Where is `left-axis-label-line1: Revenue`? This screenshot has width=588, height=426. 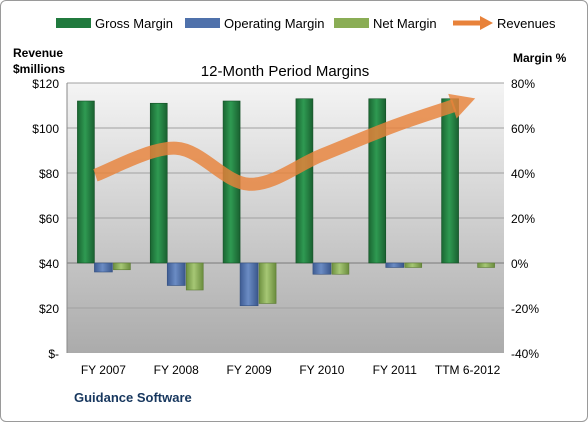 left-axis-label-line1: Revenue is located at coordinates (38, 53).